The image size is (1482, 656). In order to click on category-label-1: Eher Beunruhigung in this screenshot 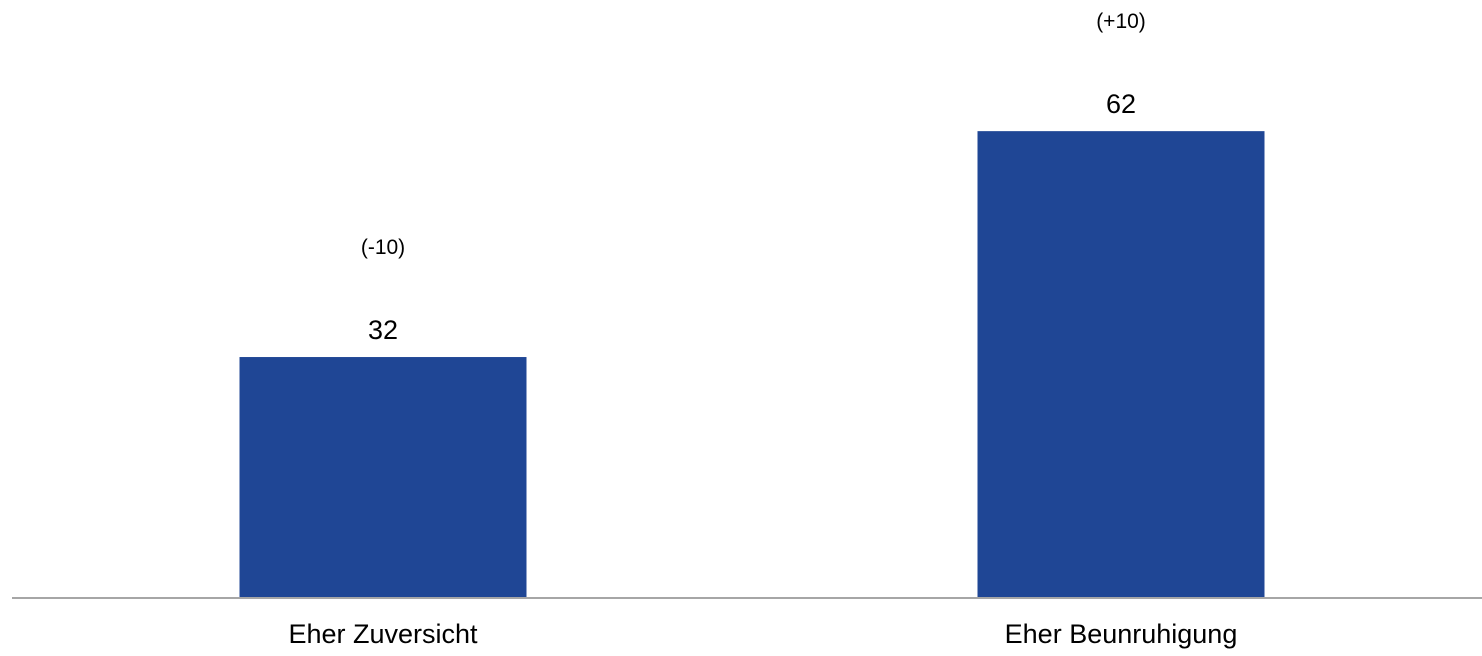, I will do `click(1121, 634)`.